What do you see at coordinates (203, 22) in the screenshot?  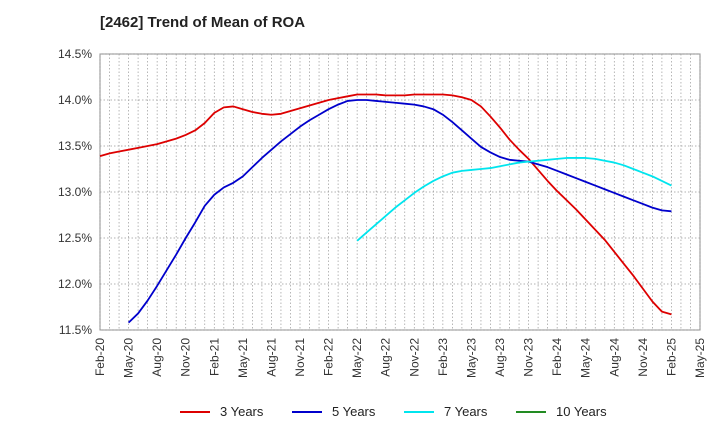 I see `chart-title: [2462] Trend of Mean of ROA` at bounding box center [203, 22].